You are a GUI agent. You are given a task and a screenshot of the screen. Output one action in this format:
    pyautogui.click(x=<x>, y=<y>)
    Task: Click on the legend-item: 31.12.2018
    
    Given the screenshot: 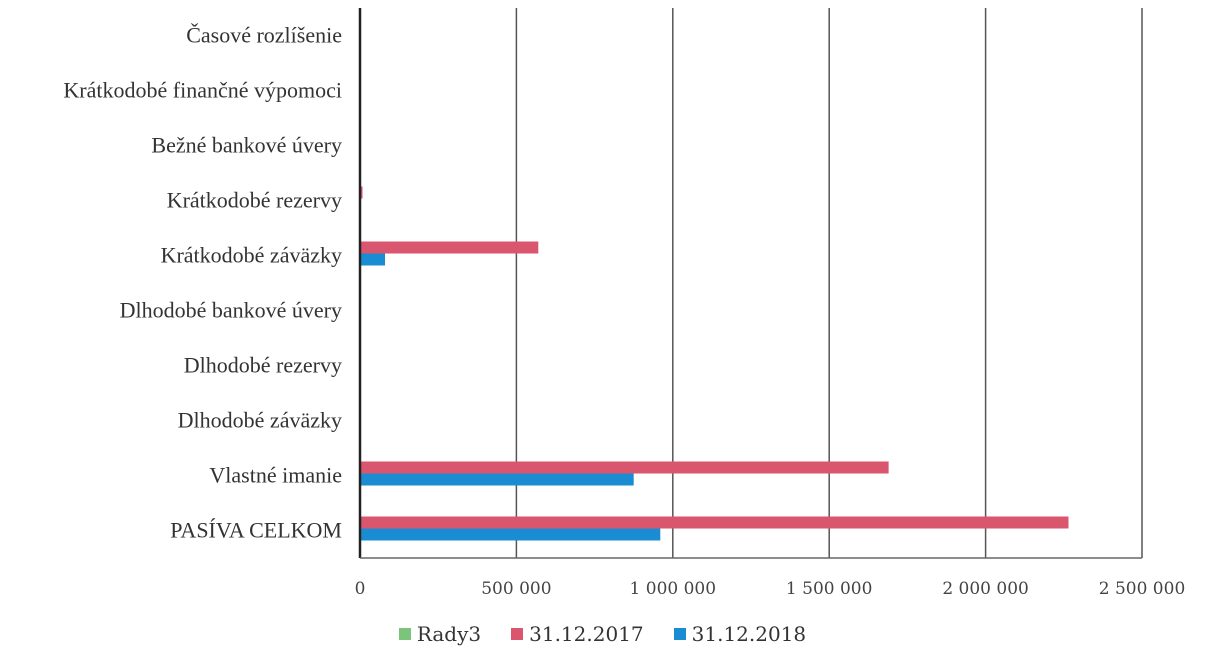 What is the action you would take?
    pyautogui.click(x=740, y=634)
    